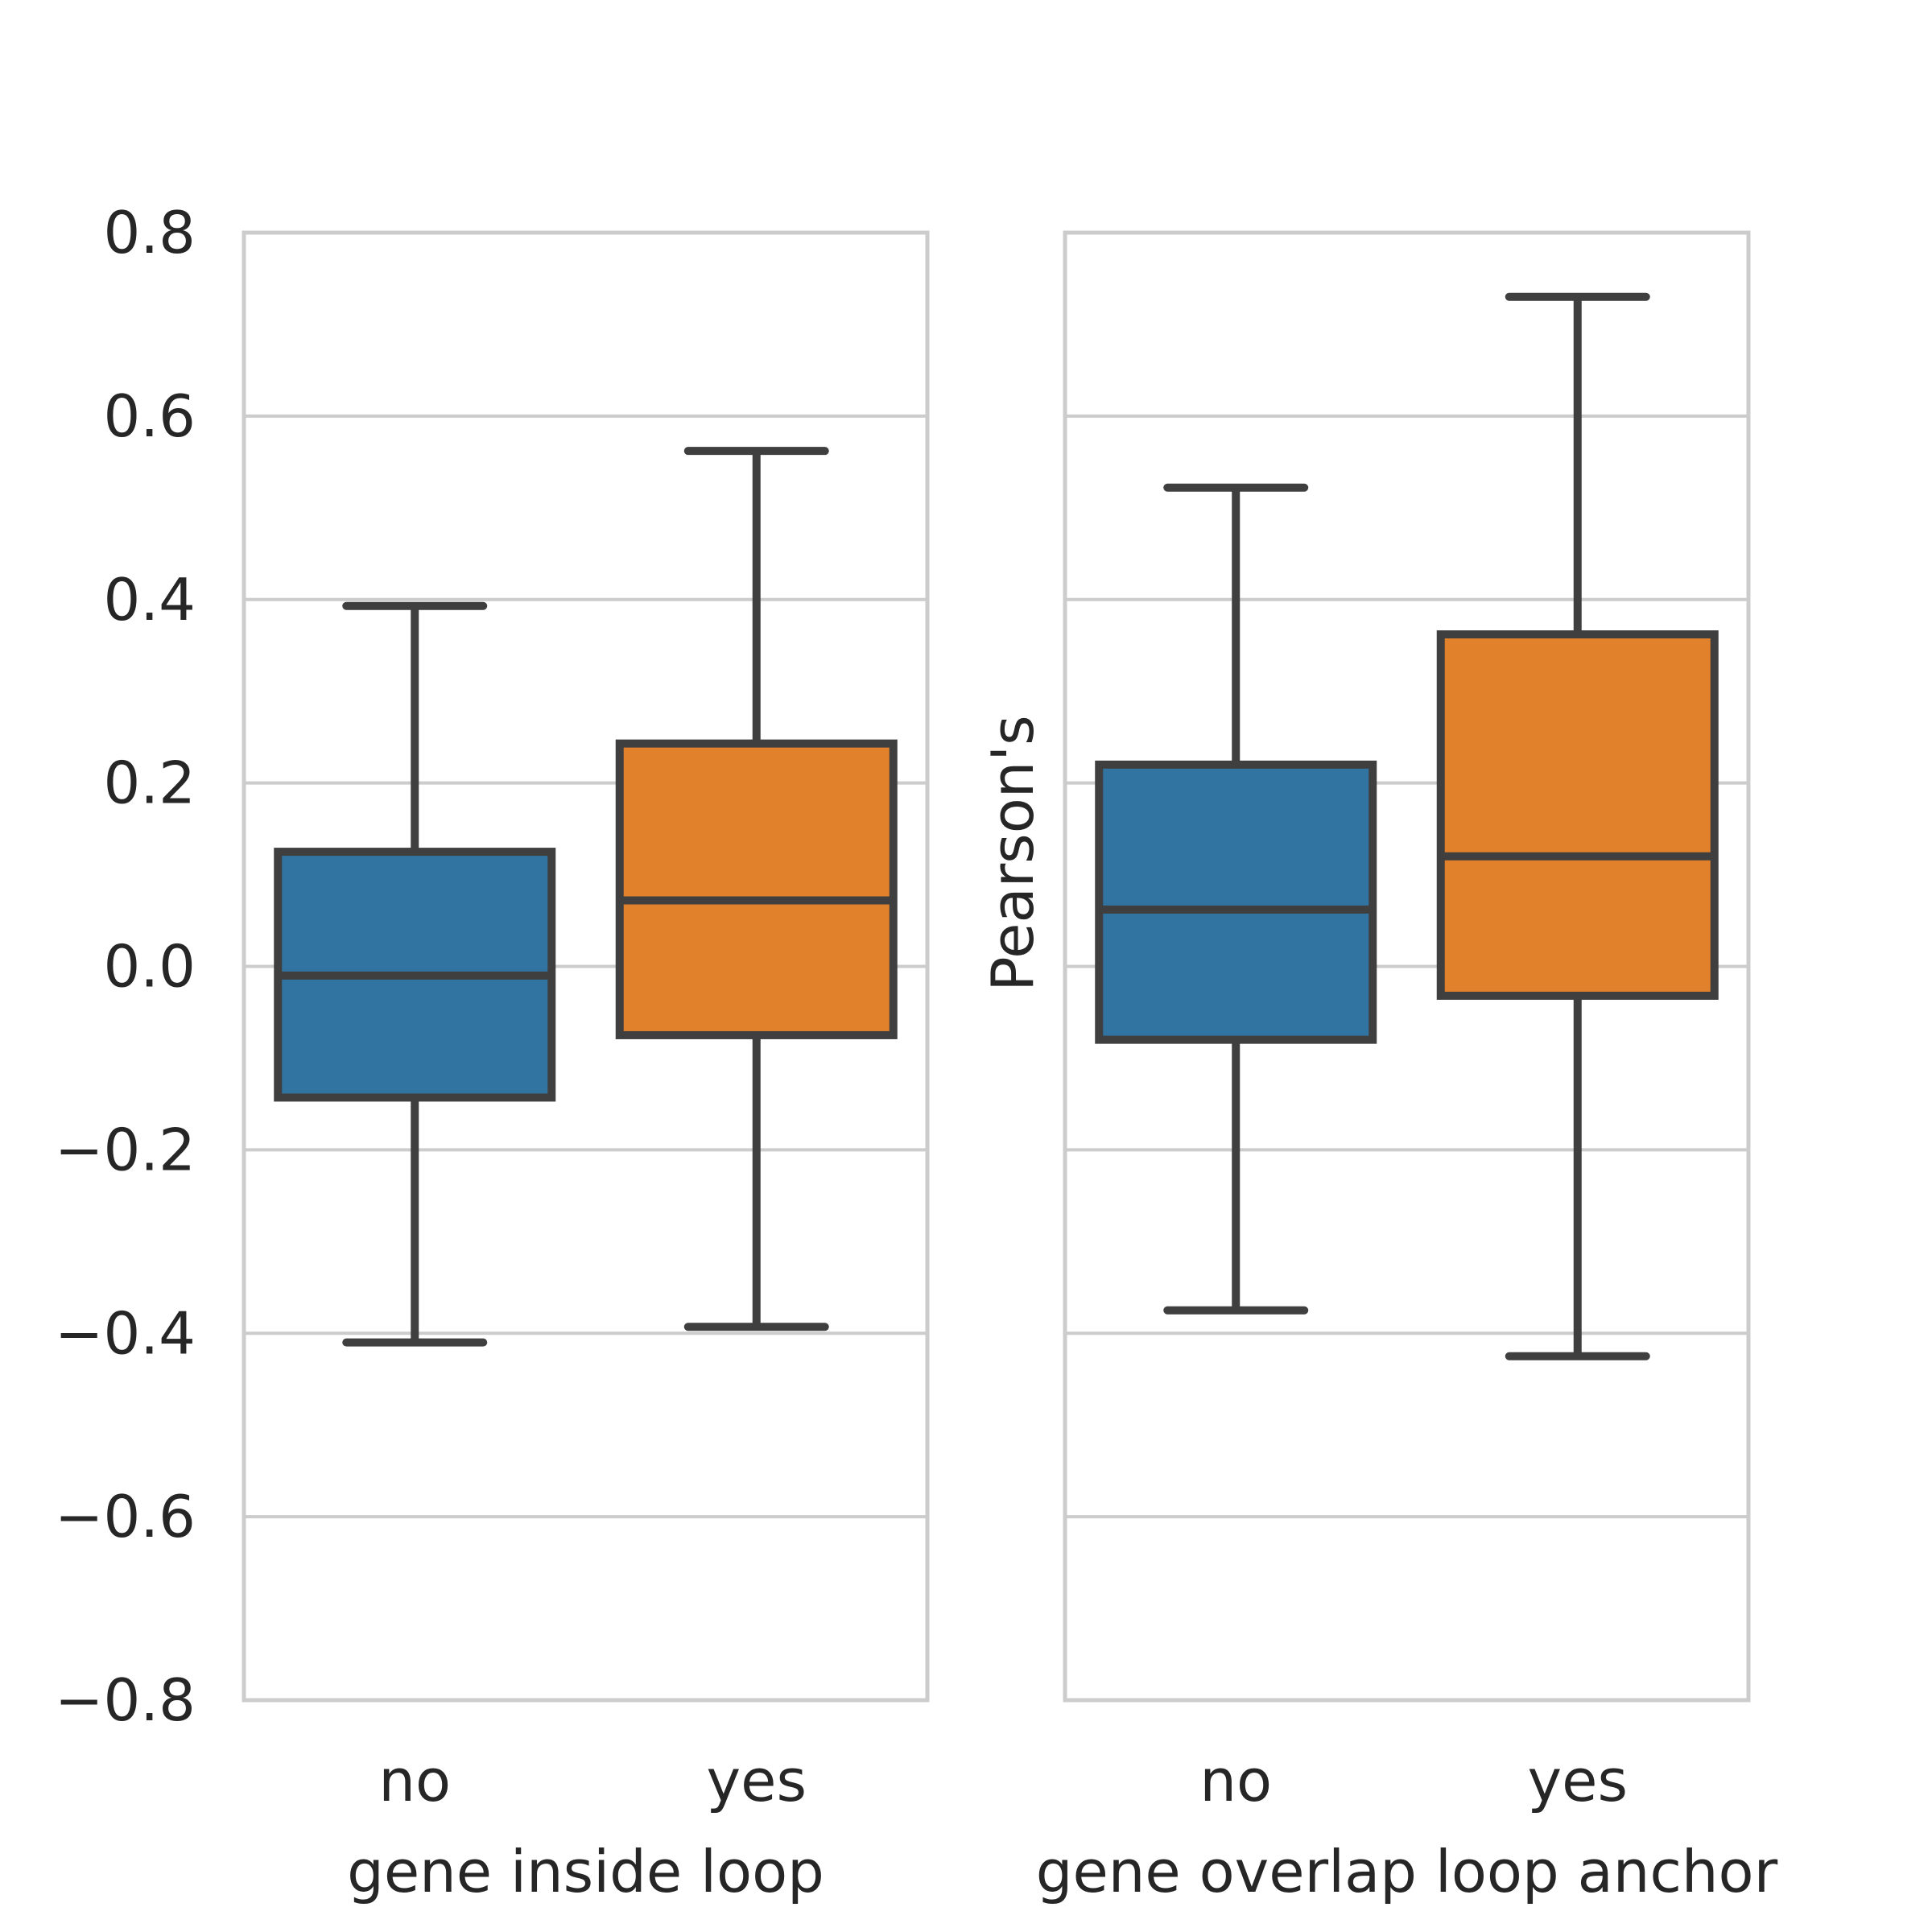  I want to click on x-axis-label: gene overlap loop anchor, so click(1407, 1871).